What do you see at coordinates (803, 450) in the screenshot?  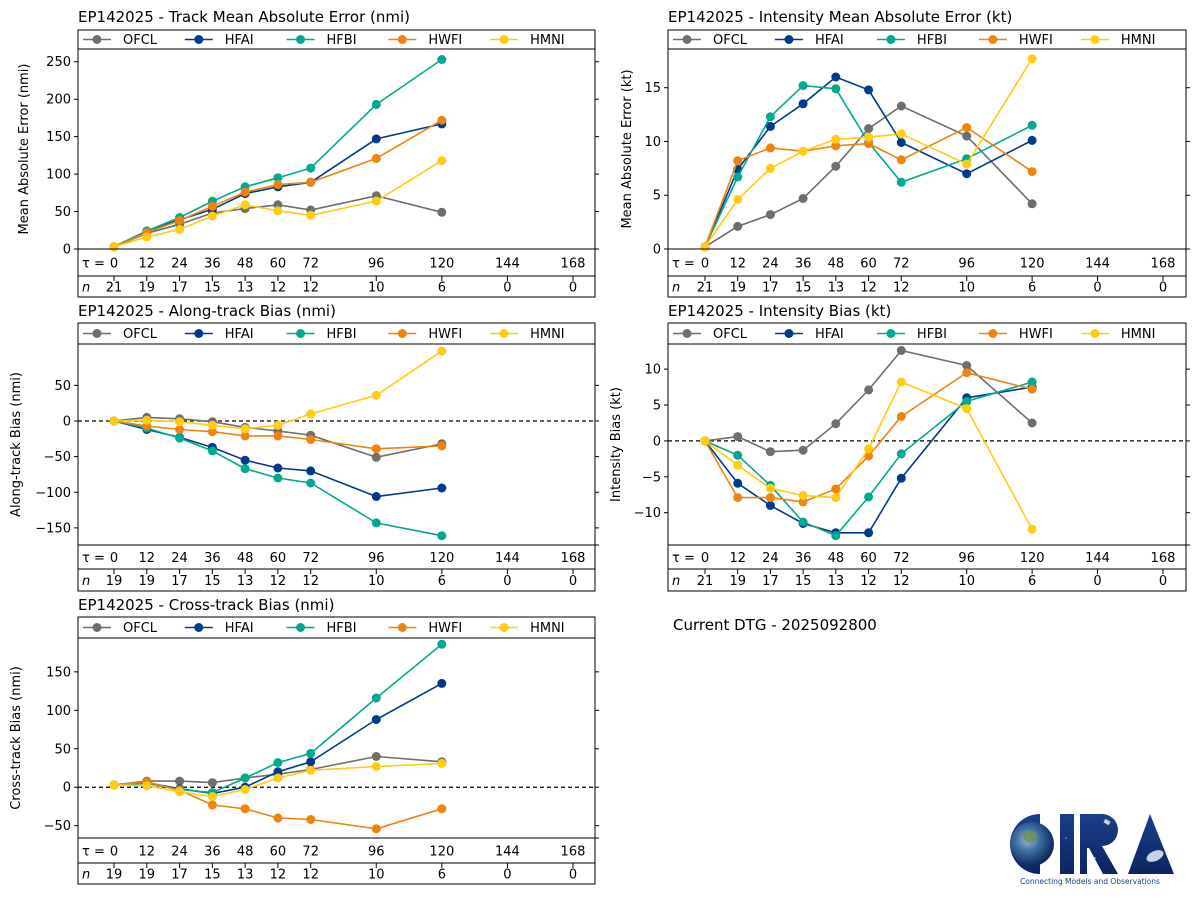 I see `data-point-ofcl-tau36` at bounding box center [803, 450].